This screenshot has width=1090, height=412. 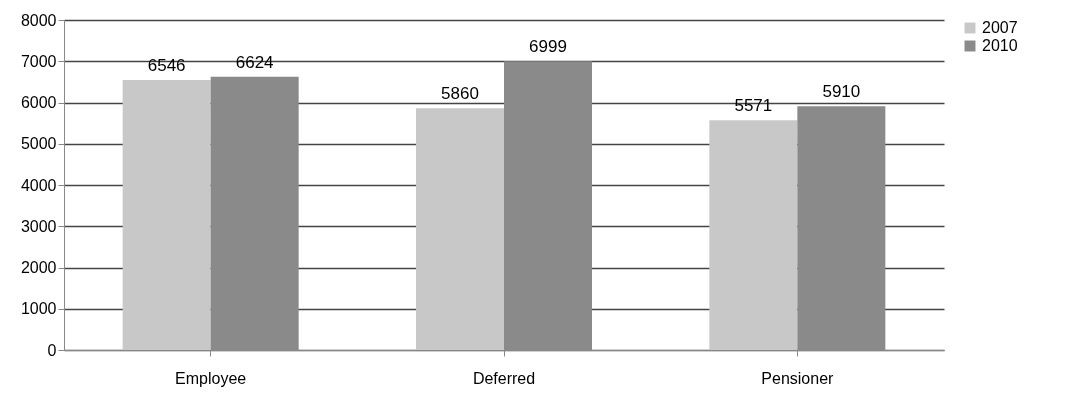 I want to click on data-label: 5910, so click(x=841, y=92).